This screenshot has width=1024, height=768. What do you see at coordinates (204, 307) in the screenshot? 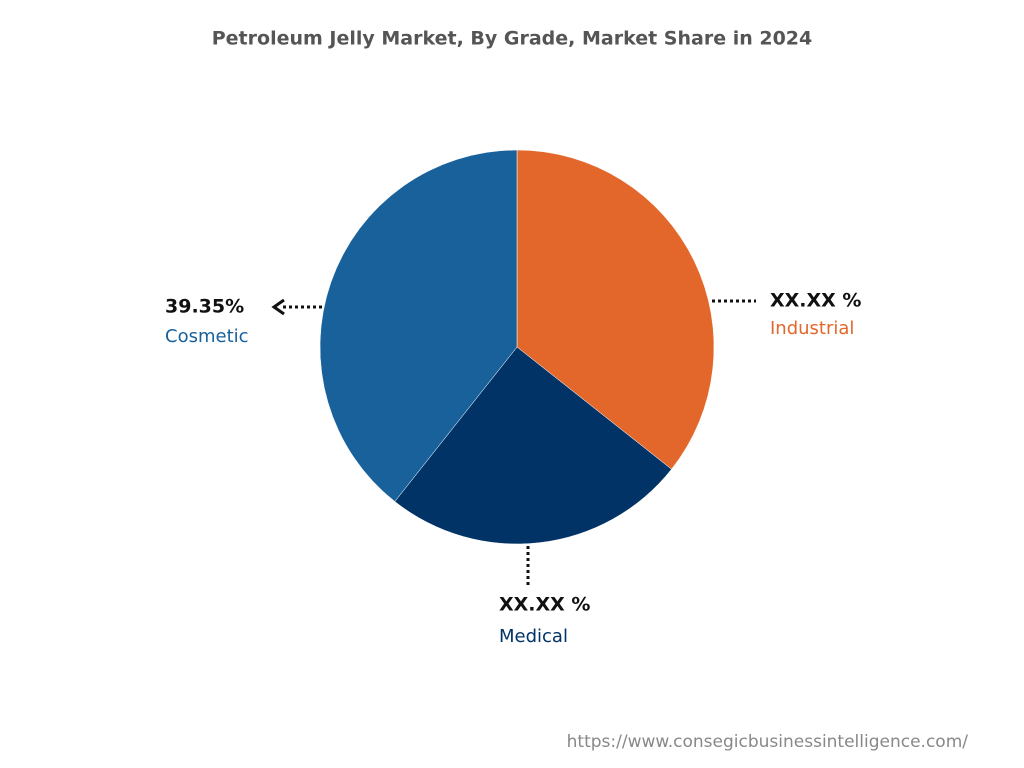
I see `value-label: 39.35%` at bounding box center [204, 307].